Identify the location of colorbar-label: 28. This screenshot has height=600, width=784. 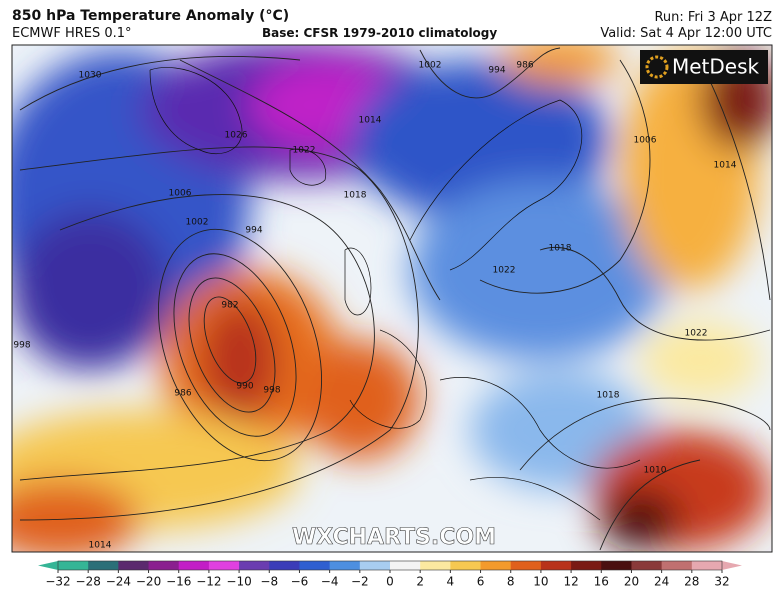
(691, 582).